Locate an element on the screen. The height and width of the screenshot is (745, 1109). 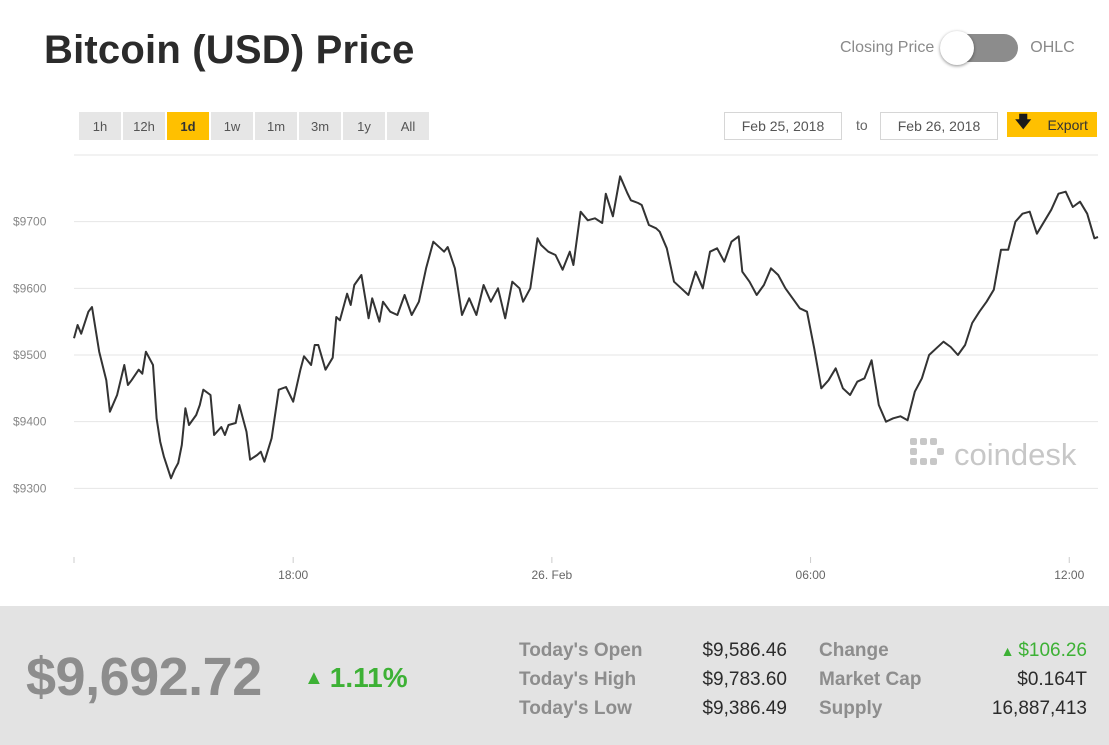
stat-label-change: Change is located at coordinates (854, 650).